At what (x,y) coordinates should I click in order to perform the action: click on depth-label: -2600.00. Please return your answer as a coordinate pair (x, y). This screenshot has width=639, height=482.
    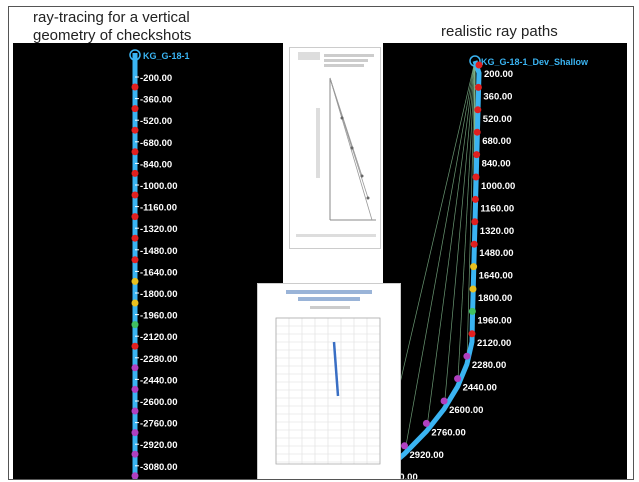
    Looking at the image, I should click on (159, 402).